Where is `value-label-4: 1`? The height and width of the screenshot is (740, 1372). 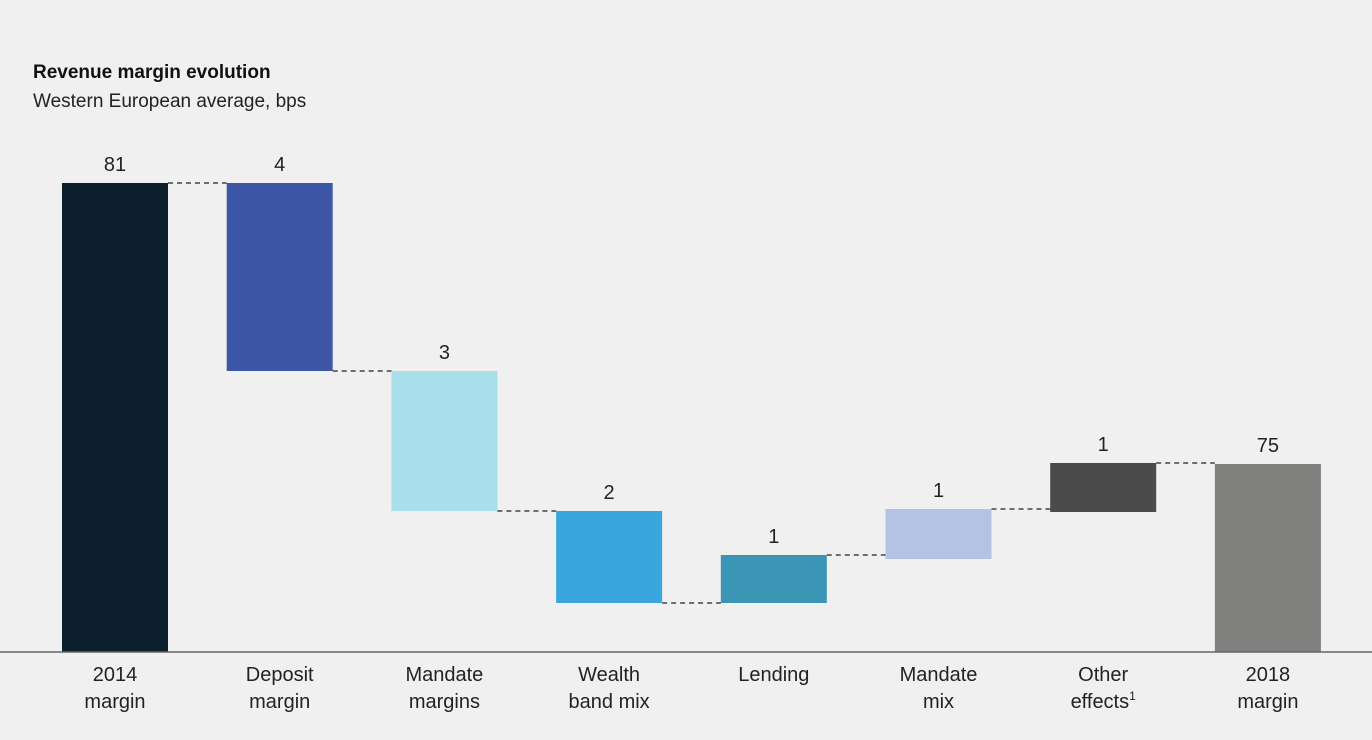 value-label-4: 1 is located at coordinates (773, 537).